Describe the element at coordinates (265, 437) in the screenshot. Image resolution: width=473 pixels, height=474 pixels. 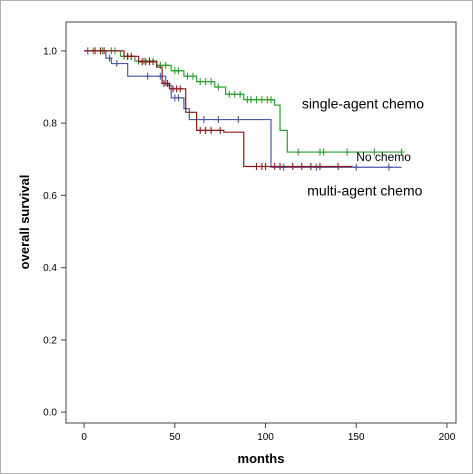
I see `x-tick-label: 100` at that location.